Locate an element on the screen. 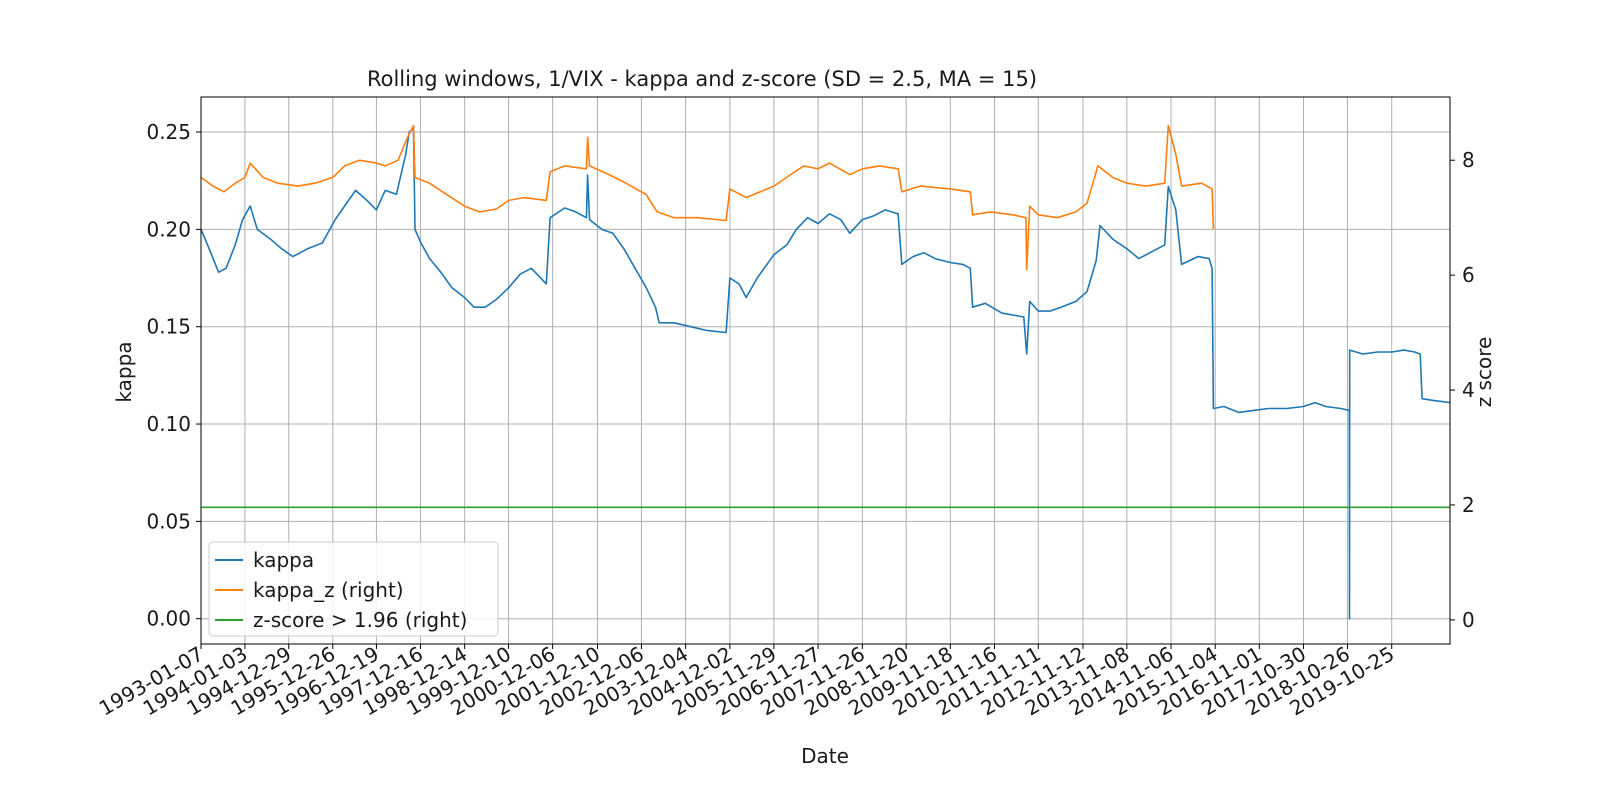 The height and width of the screenshot is (800, 1600). y-right-tick-label: 6 is located at coordinates (1468, 275).